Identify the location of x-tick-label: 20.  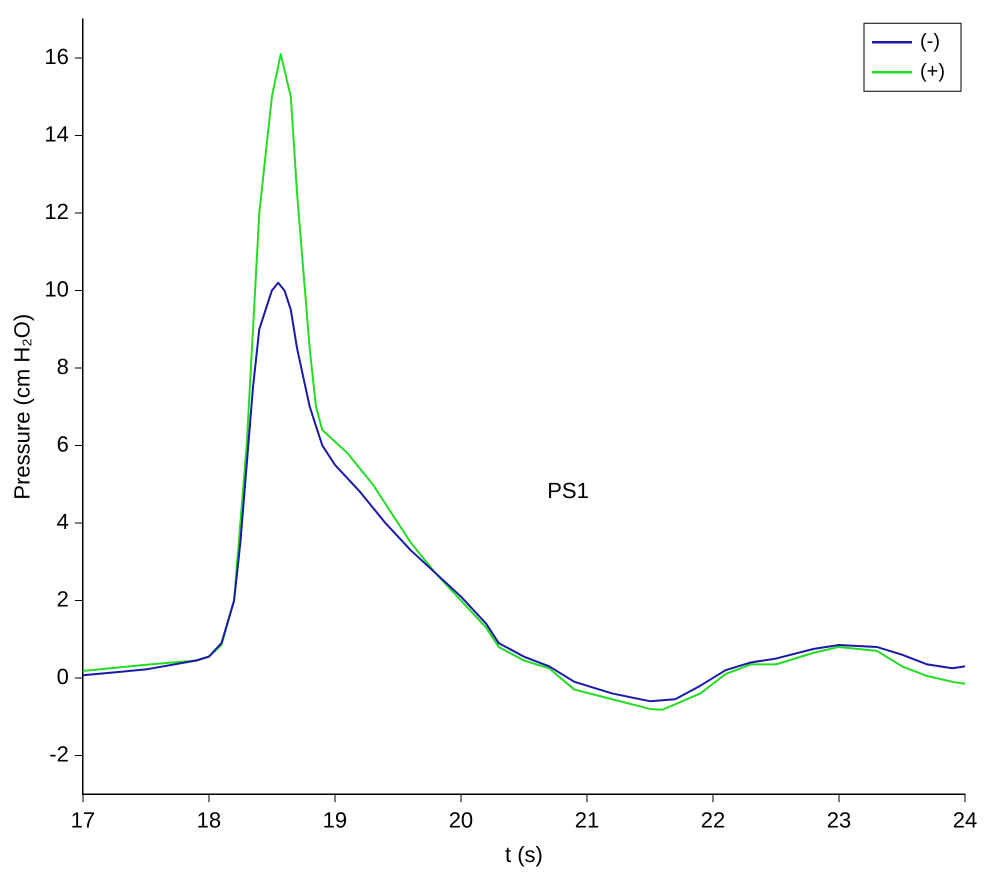
(461, 819).